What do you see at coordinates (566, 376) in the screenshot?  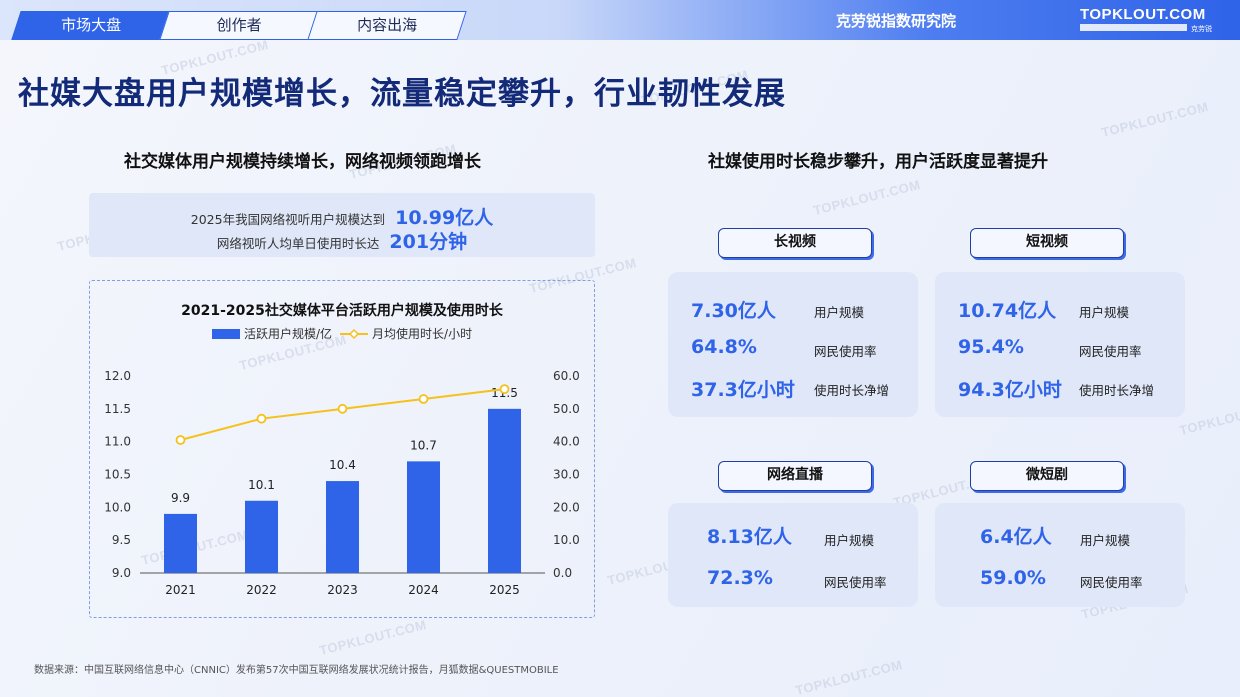 I see `y-right-tick-label: 60.0` at bounding box center [566, 376].